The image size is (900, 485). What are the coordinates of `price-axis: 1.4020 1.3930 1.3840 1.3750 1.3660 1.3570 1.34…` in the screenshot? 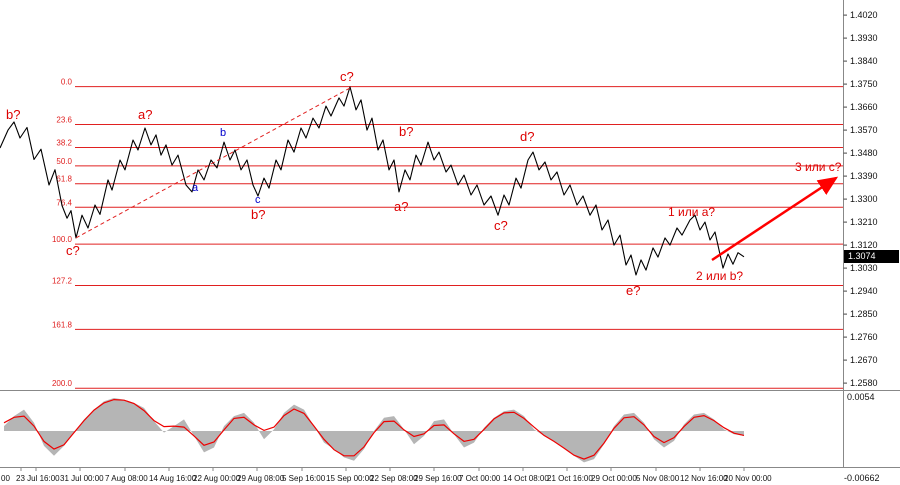 It's located at (860, 199).